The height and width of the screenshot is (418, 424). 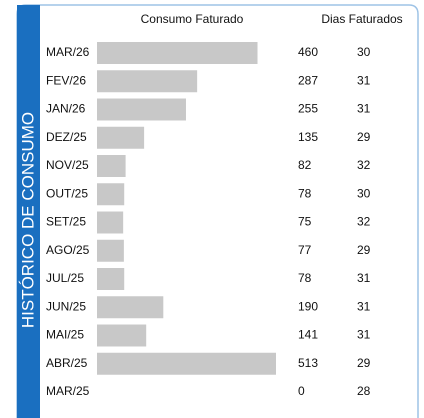 I want to click on month-label: OUT/25, so click(x=67, y=193).